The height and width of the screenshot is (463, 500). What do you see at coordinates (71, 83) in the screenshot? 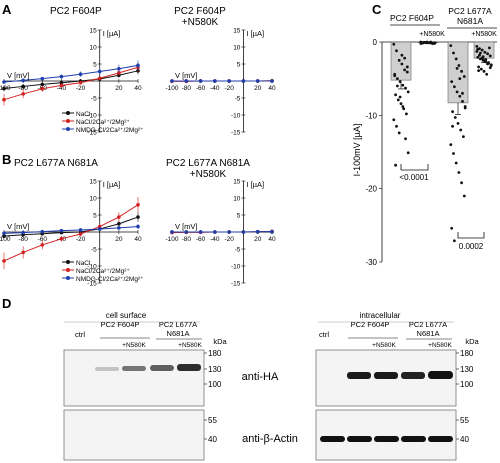
I see `series-line` at bounding box center [71, 83].